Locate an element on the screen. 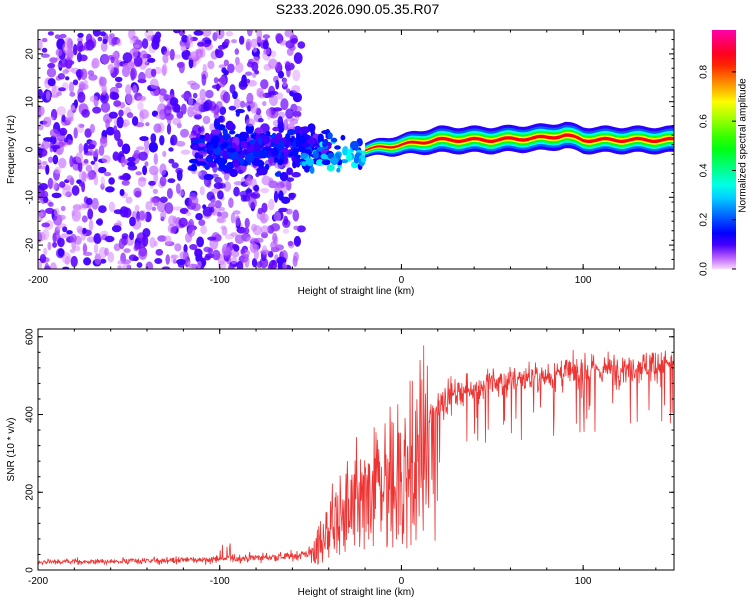  y-tick-label: -20 is located at coordinates (30, 244).